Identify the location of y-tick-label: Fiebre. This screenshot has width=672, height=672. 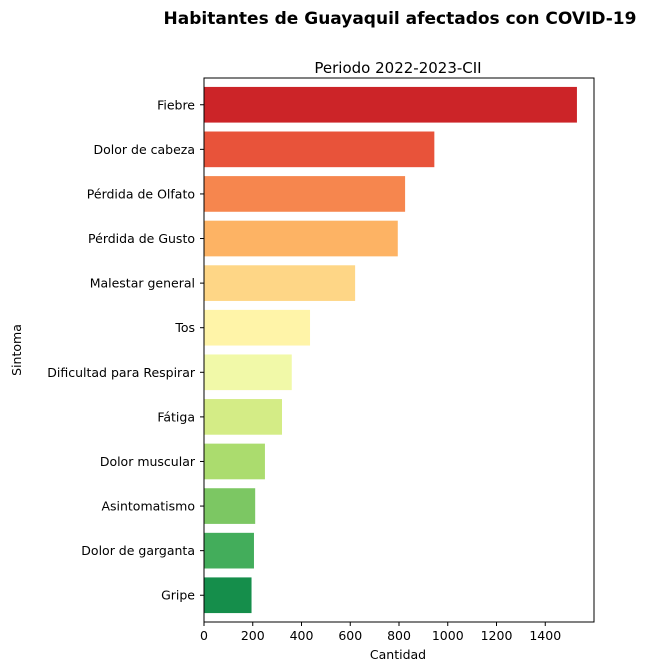
(176, 104).